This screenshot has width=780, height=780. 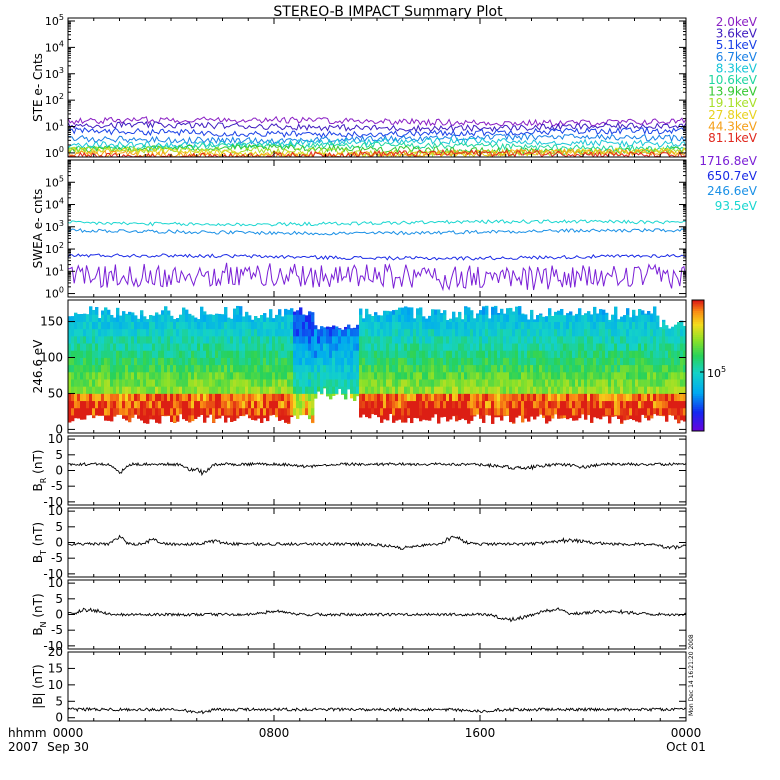 What do you see at coordinates (51, 358) in the screenshot?
I see `y-tick-label: 100` at bounding box center [51, 358].